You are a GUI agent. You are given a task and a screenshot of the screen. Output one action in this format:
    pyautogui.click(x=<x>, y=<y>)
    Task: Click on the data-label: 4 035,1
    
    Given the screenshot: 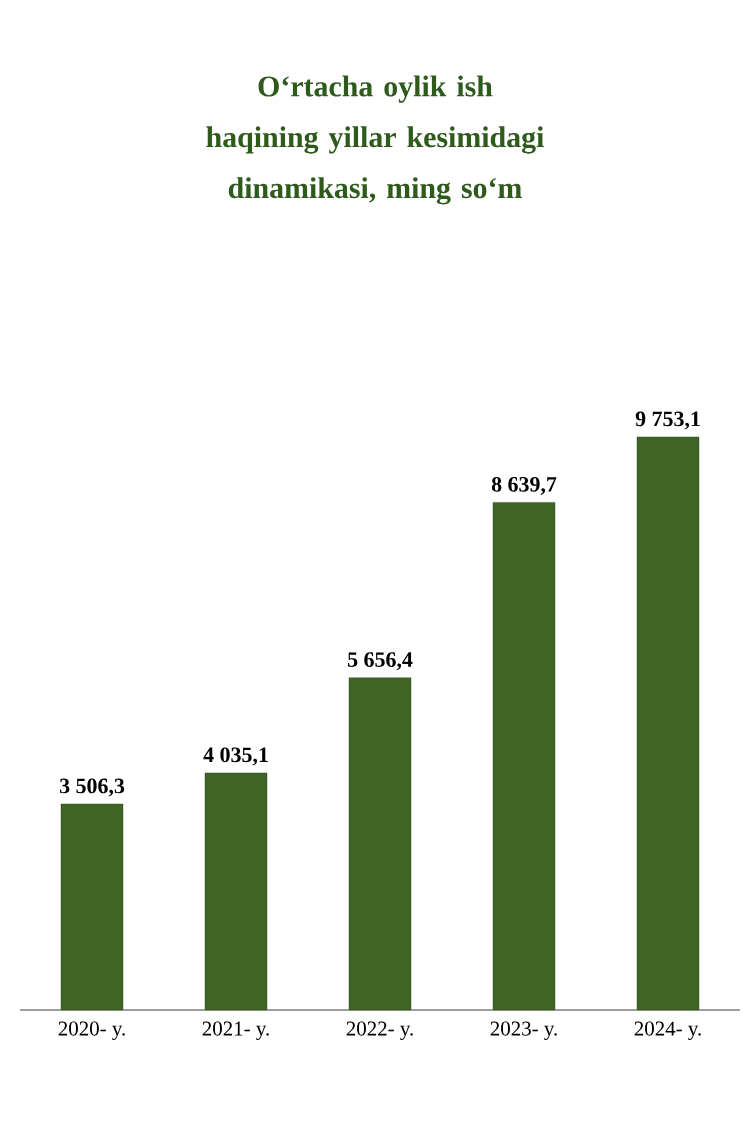 What is the action you would take?
    pyautogui.click(x=235, y=756)
    